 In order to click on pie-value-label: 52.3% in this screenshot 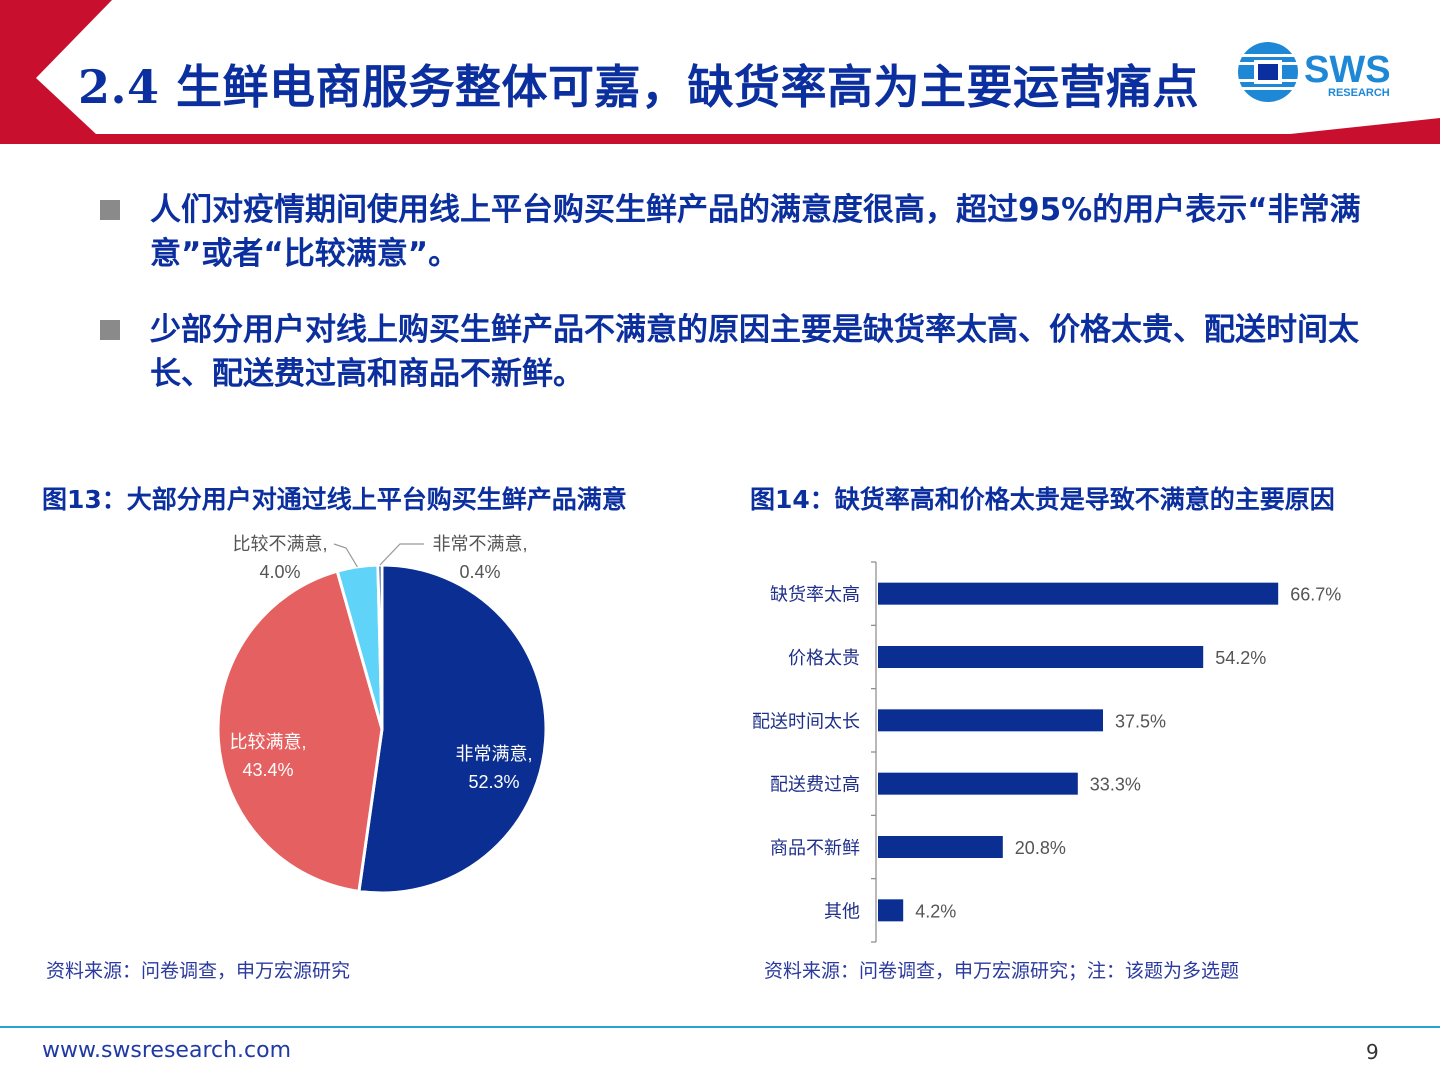, I will do `click(493, 782)`.